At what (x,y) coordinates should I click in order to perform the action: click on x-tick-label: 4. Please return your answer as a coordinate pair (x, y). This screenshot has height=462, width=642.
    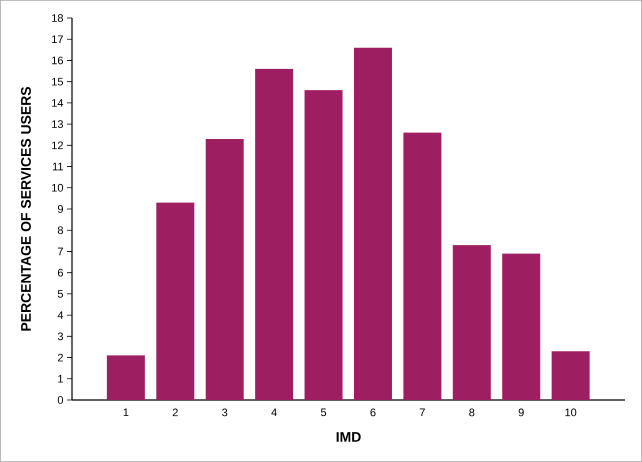
    Looking at the image, I should click on (274, 412).